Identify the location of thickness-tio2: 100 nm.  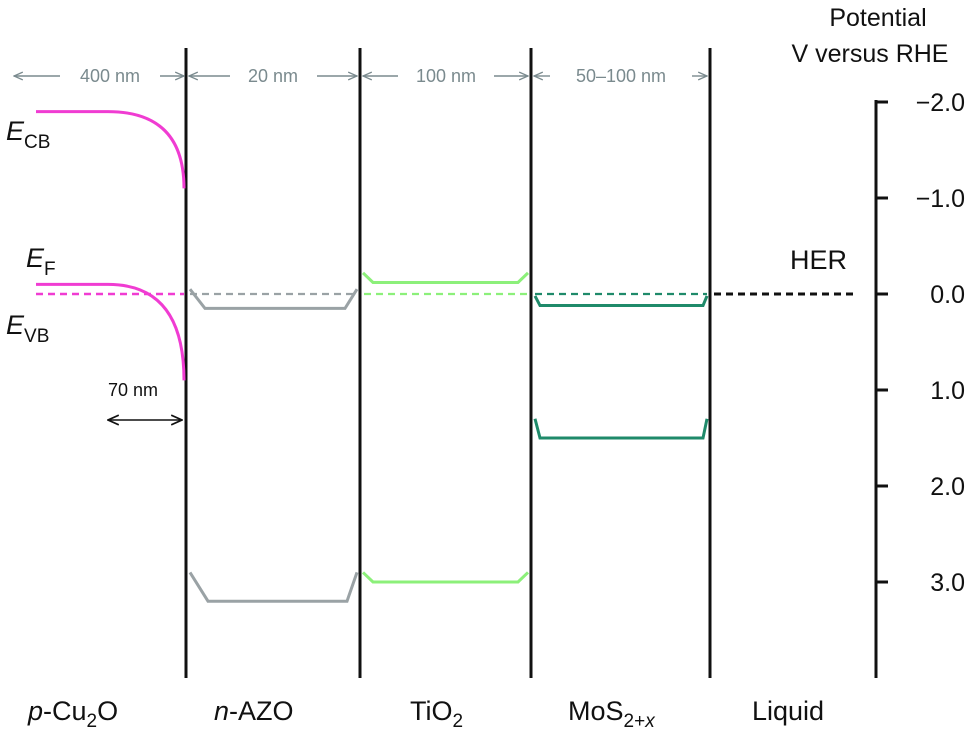
(445, 76).